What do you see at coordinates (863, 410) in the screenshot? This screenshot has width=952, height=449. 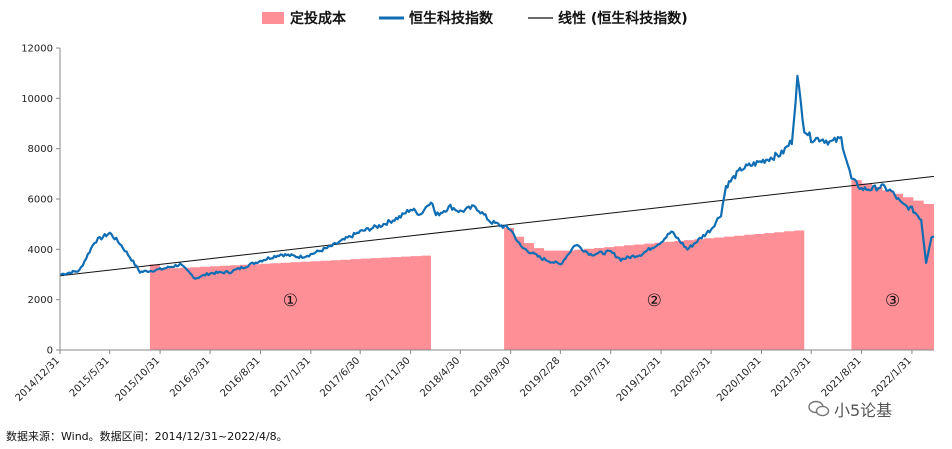 I see `watermark-text: 小5论基` at bounding box center [863, 410].